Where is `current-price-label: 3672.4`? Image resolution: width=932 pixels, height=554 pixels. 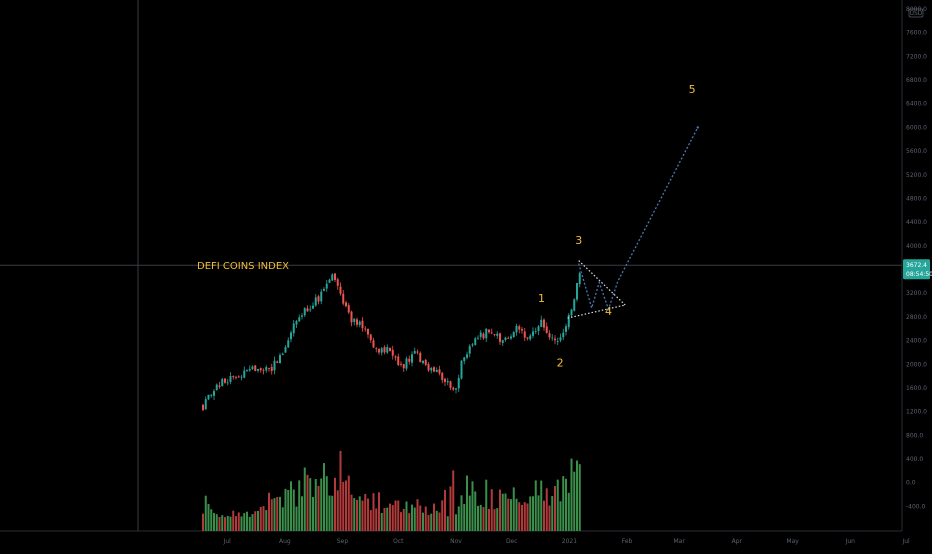
current-price-label: 3672.4 is located at coordinates (916, 265).